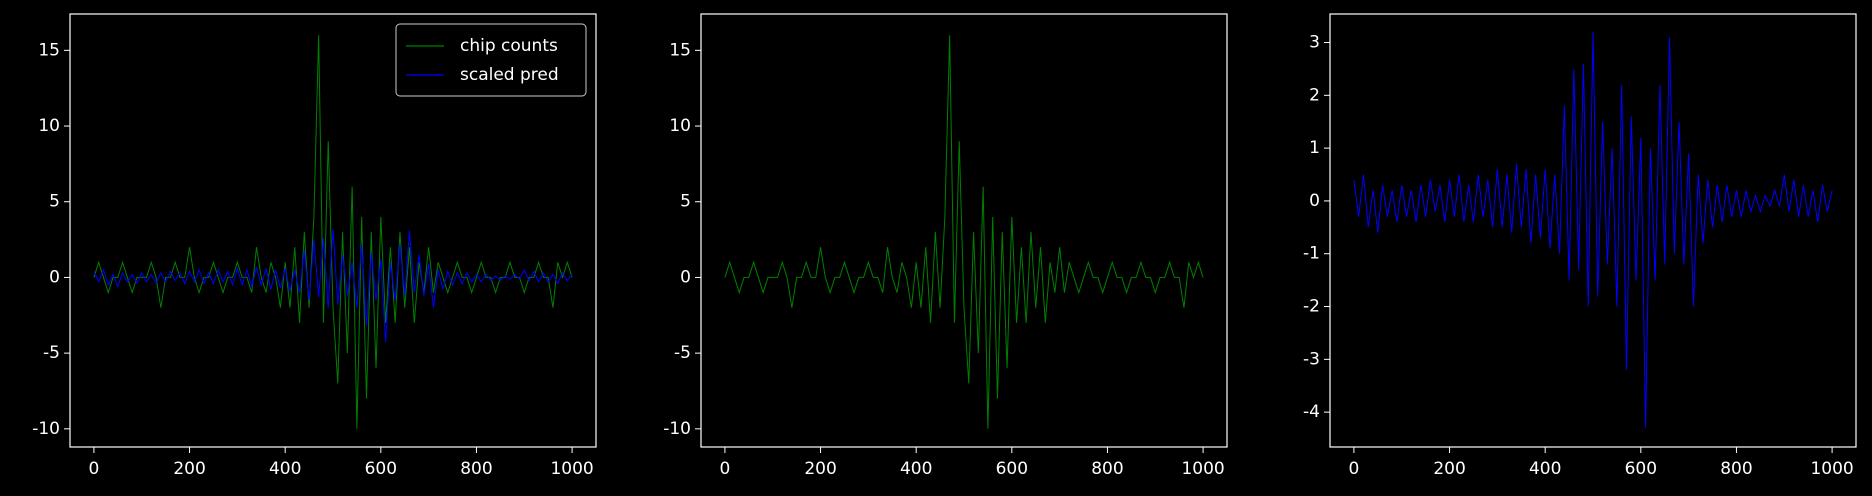 The image size is (1872, 496). What do you see at coordinates (1314, 148) in the screenshot?
I see `y-tick-label: 1` at bounding box center [1314, 148].